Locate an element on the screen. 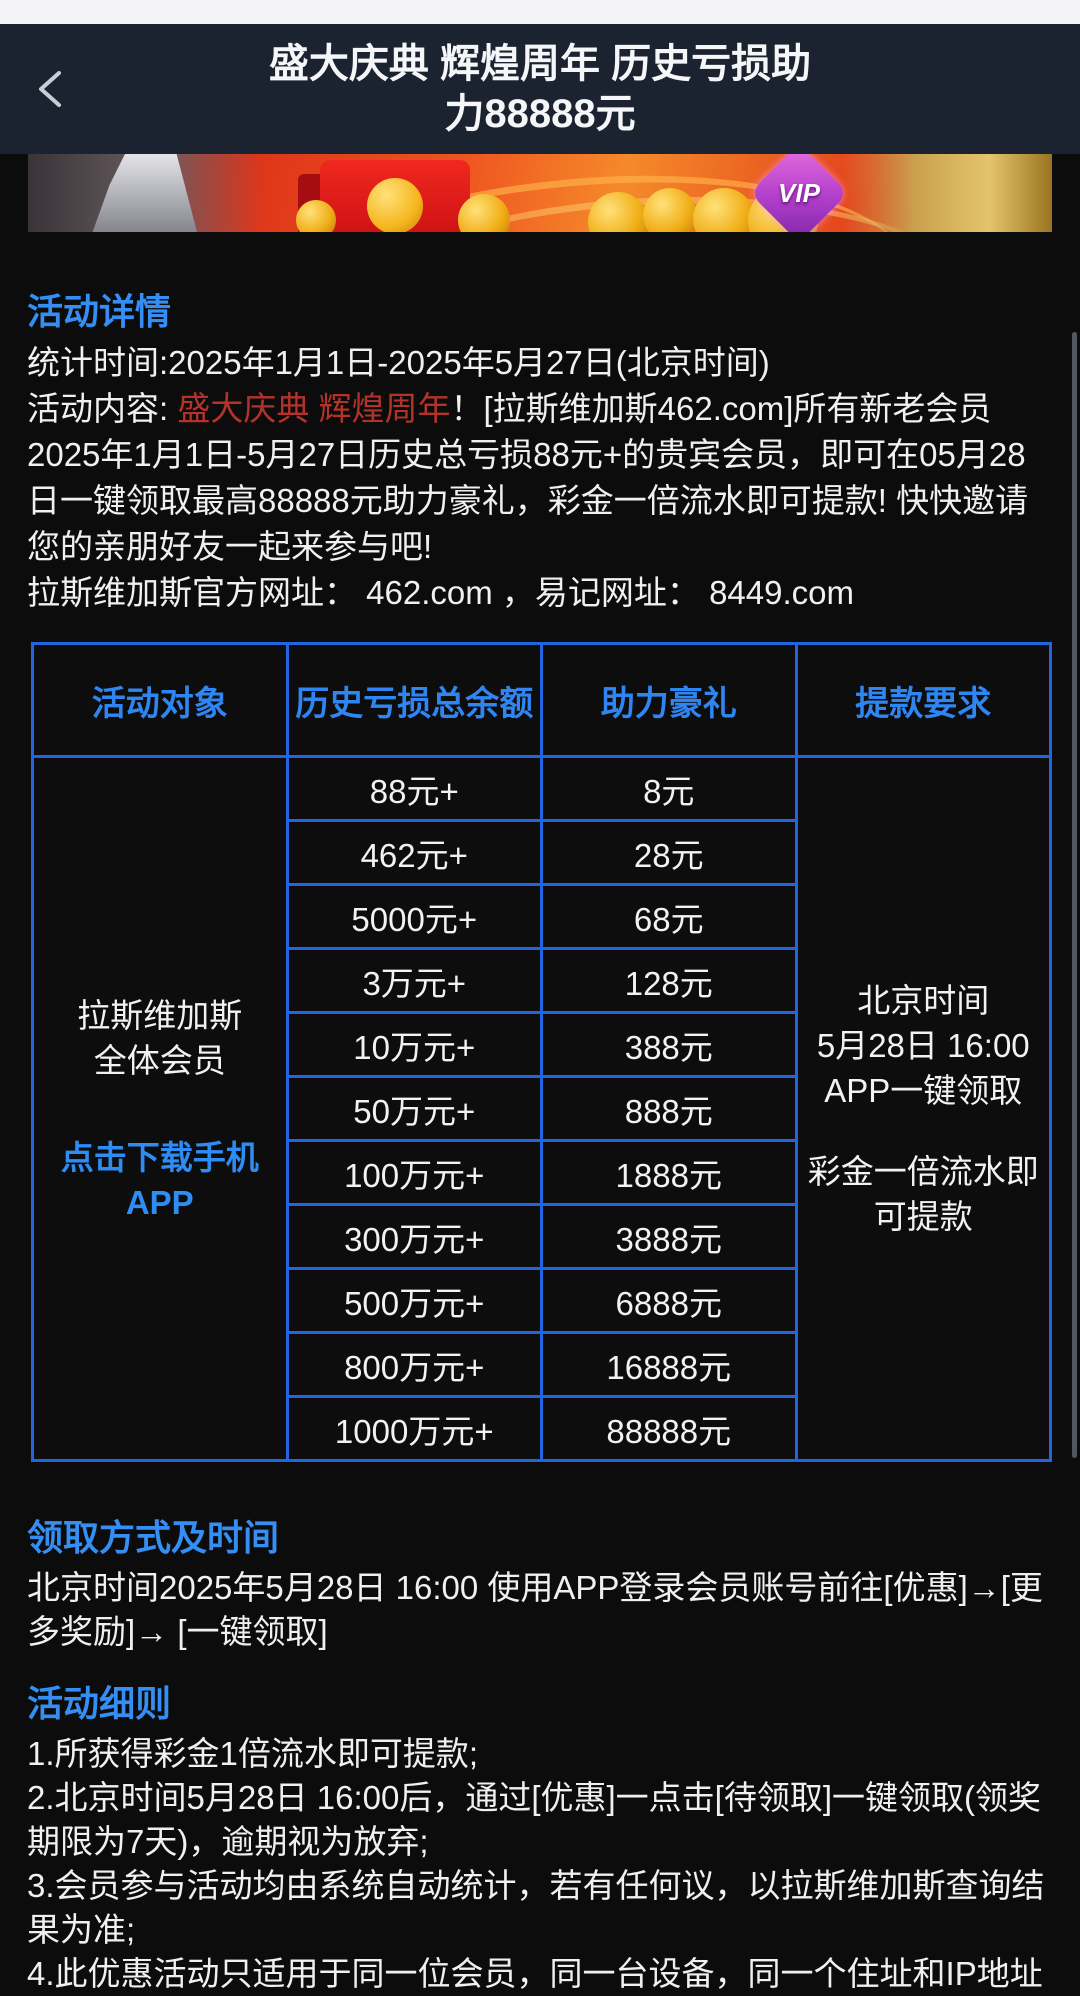 The height and width of the screenshot is (1996, 1080). table-row: 800万元+ 16888元 is located at coordinates (542, 1364).